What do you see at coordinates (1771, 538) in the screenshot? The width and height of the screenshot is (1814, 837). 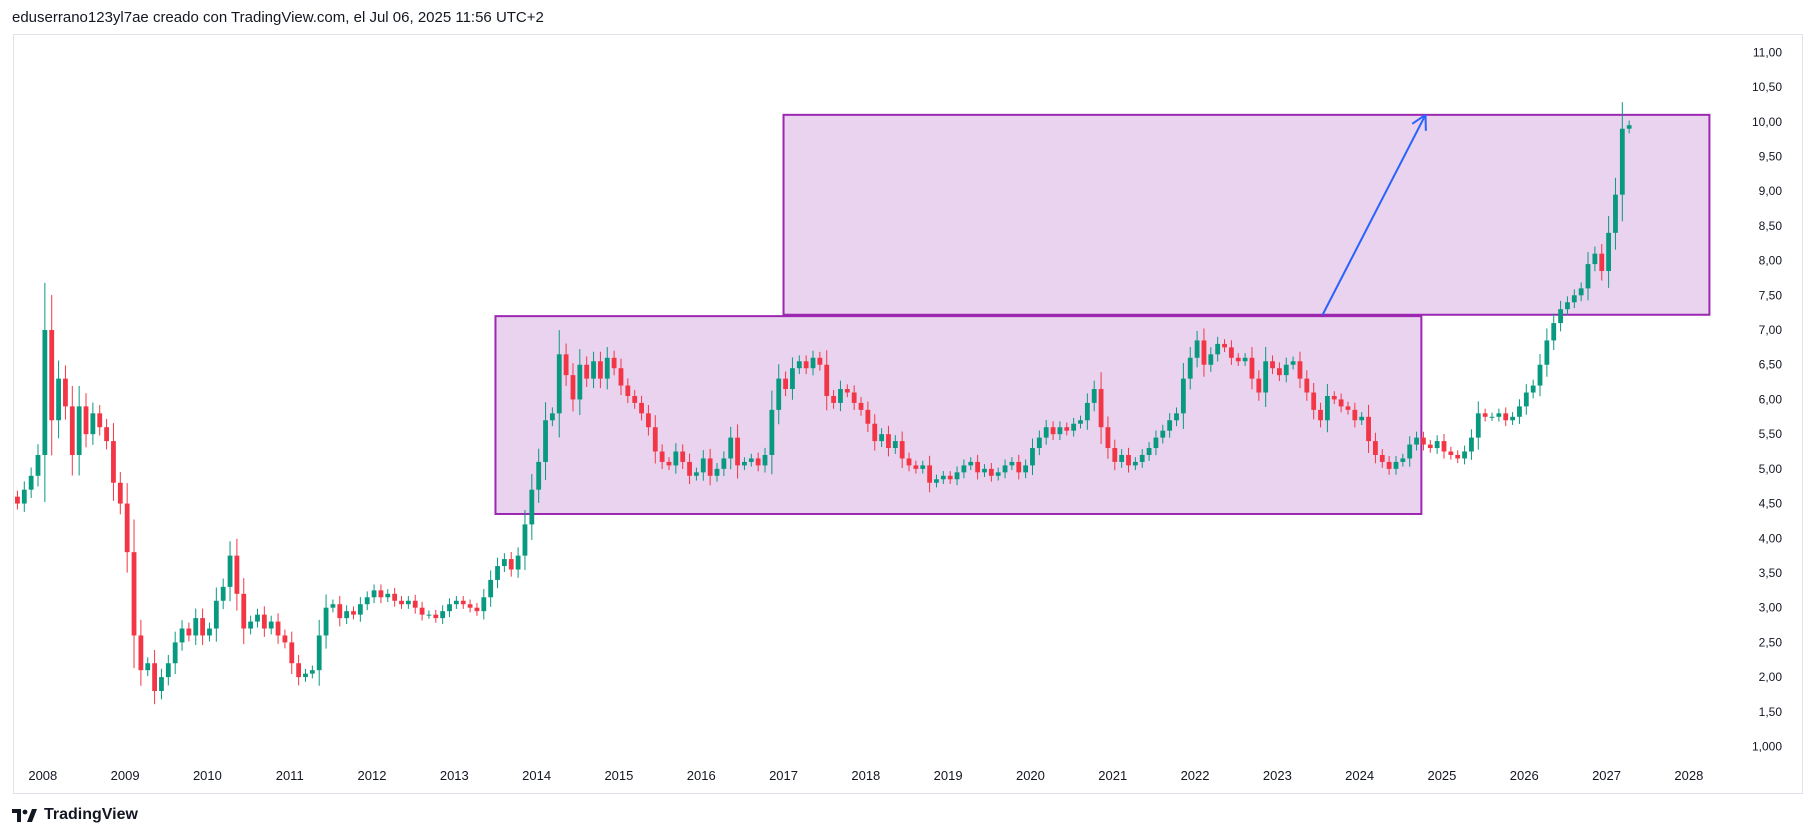 I see `y-tick-label: 4,00` at bounding box center [1771, 538].